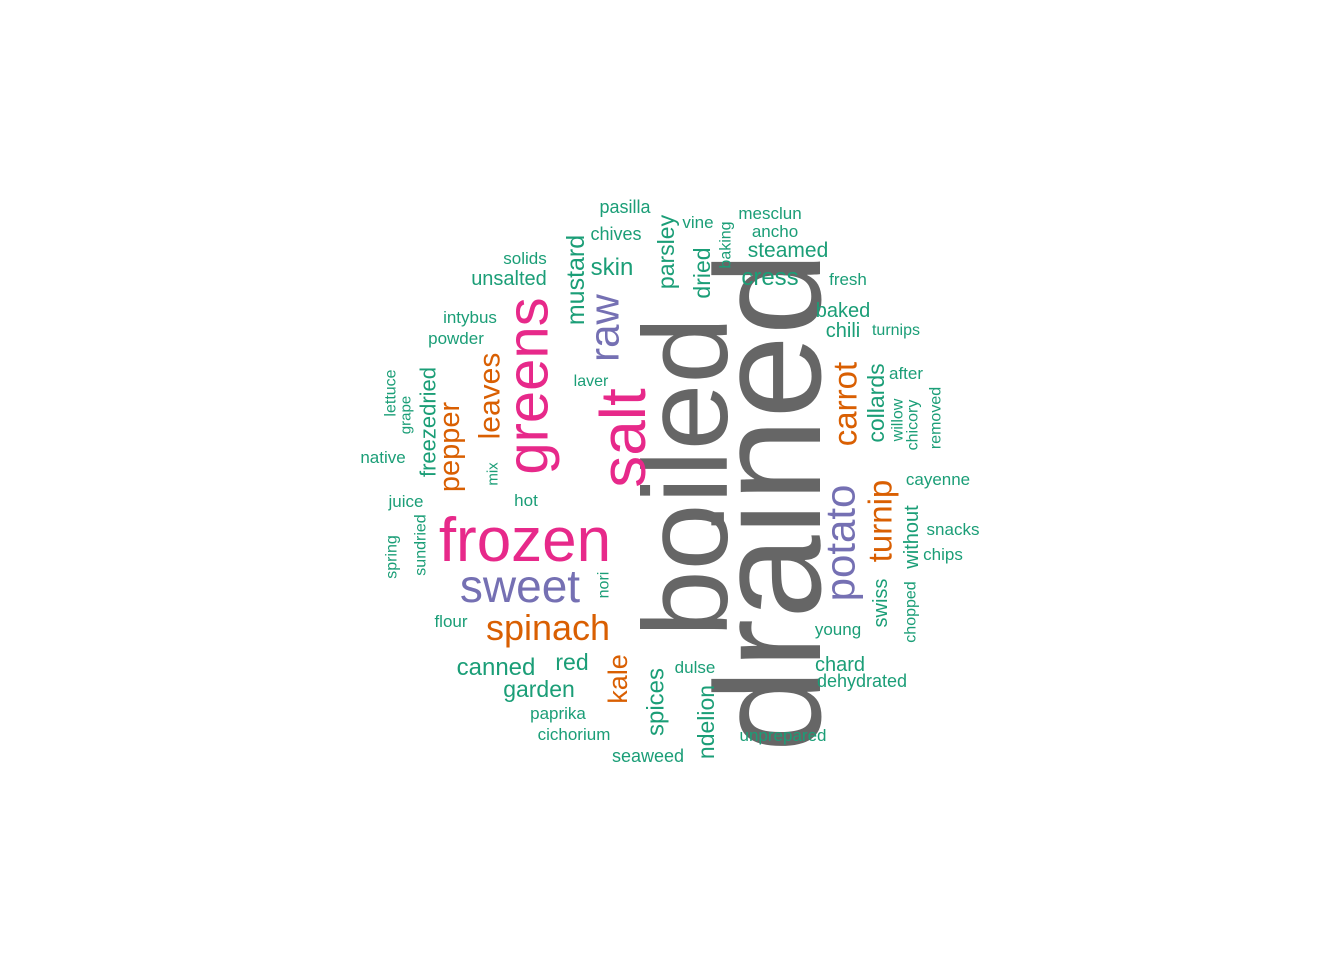  I want to click on word-young: young, so click(838, 629).